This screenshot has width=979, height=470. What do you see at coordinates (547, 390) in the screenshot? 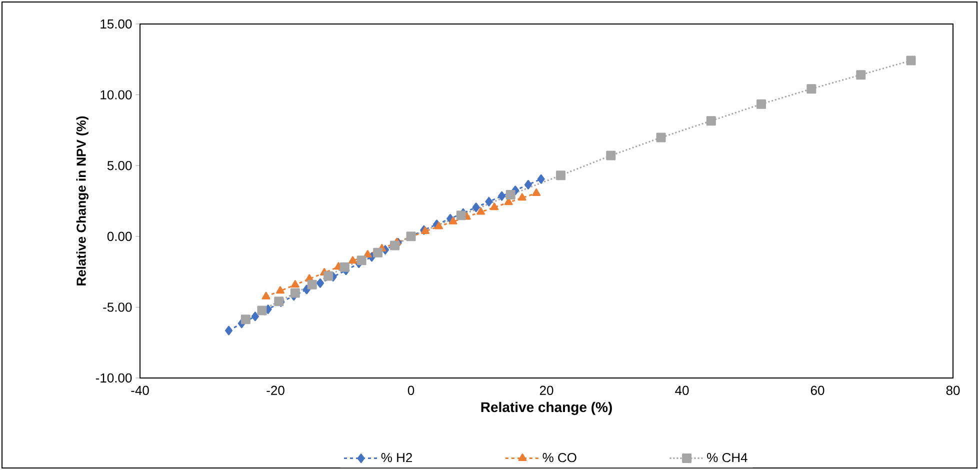
I see `x-tick-label: 20` at bounding box center [547, 390].